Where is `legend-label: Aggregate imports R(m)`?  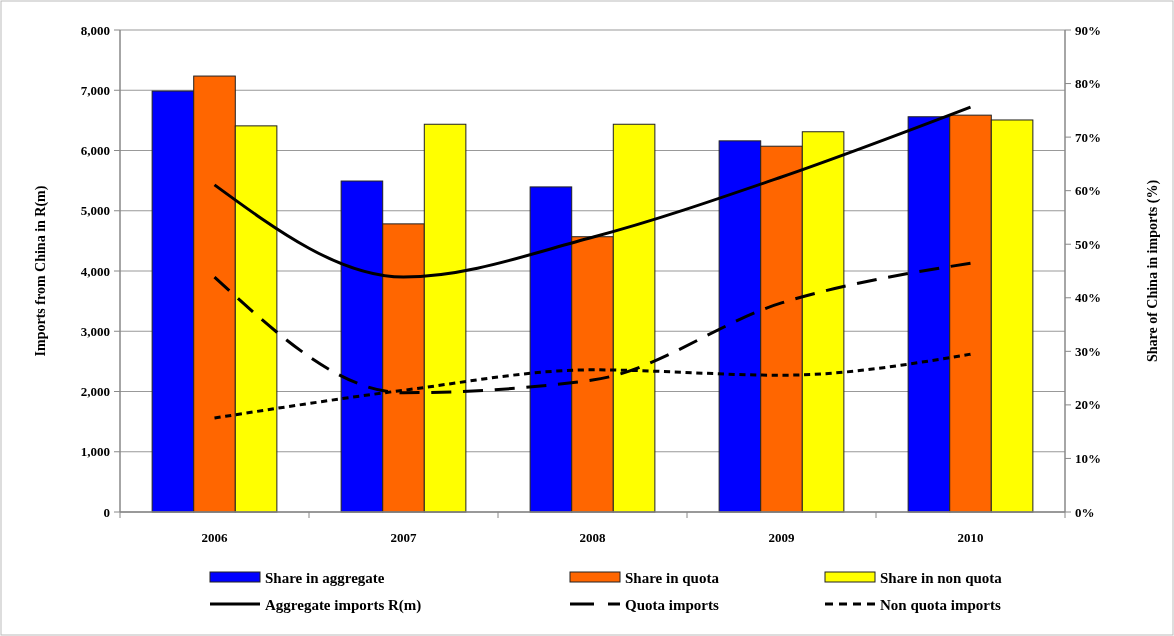
legend-label: Aggregate imports R(m) is located at coordinates (343, 605).